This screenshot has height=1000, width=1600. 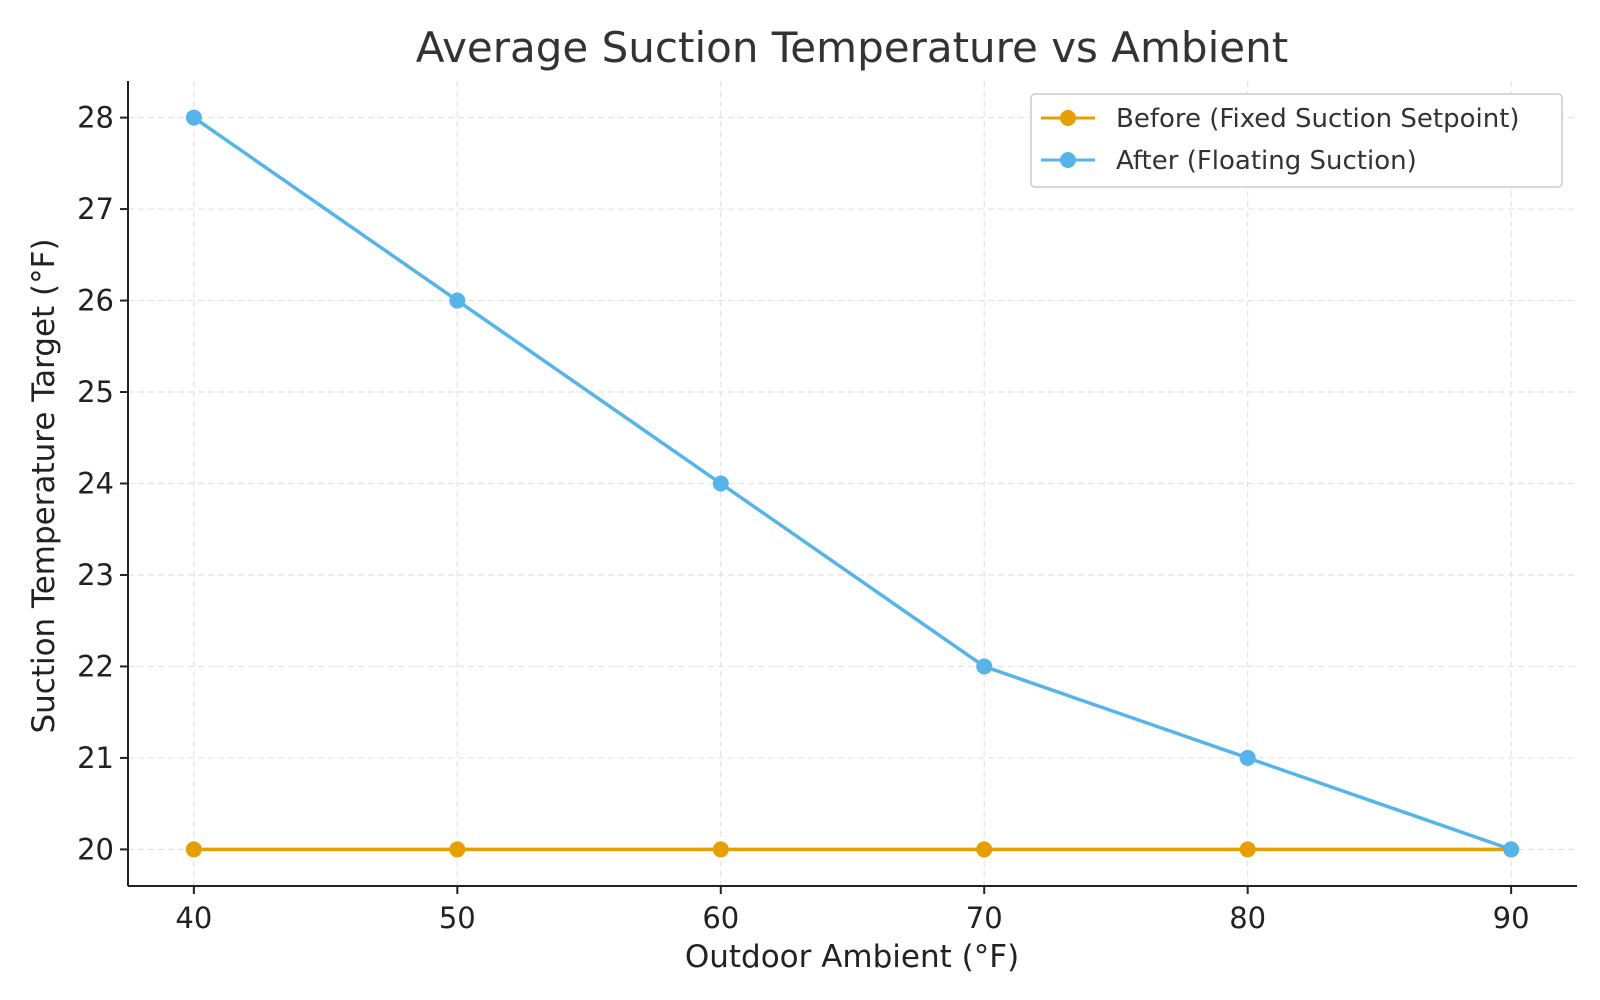 What do you see at coordinates (984, 918) in the screenshot?
I see `x-tick-label: 70` at bounding box center [984, 918].